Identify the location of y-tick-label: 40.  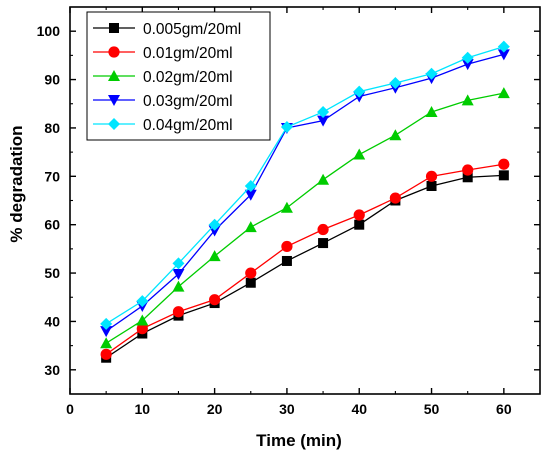
(52, 321).